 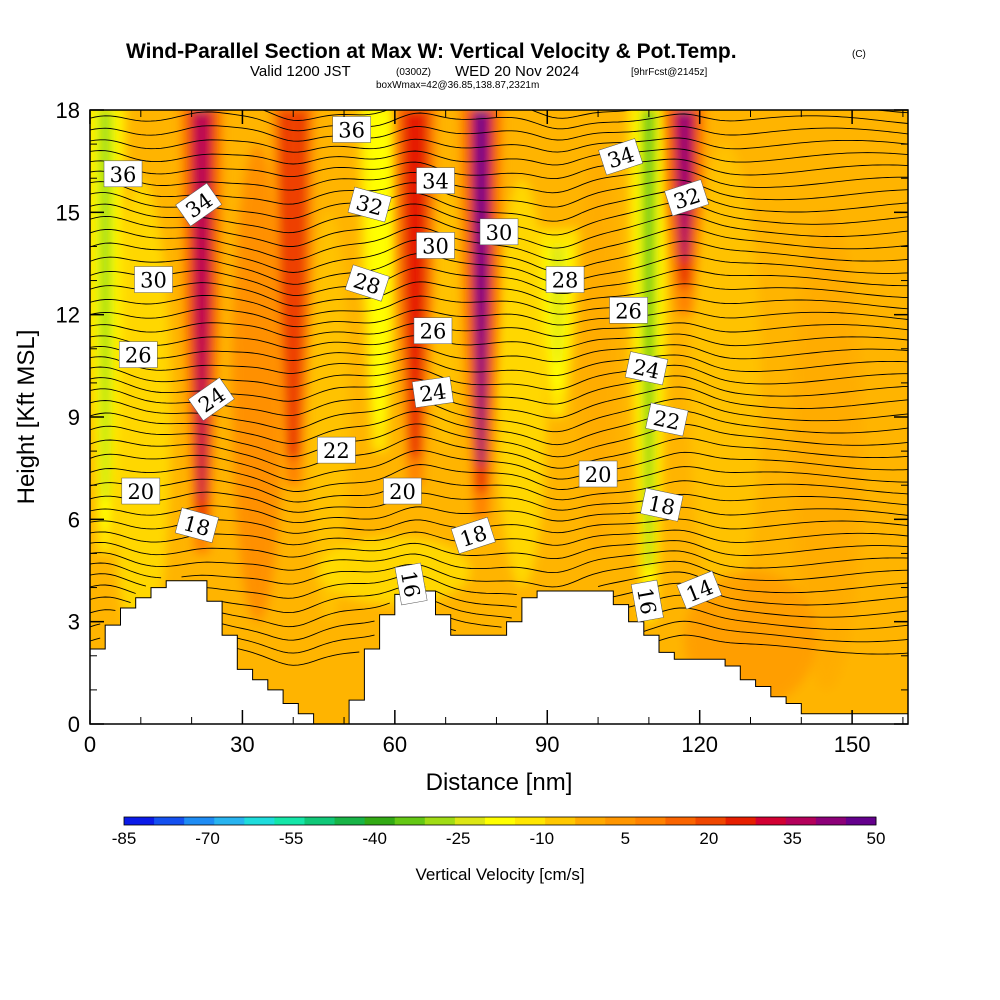 What do you see at coordinates (26, 417) in the screenshot?
I see `y-axis-label: Height [Kft MSL]` at bounding box center [26, 417].